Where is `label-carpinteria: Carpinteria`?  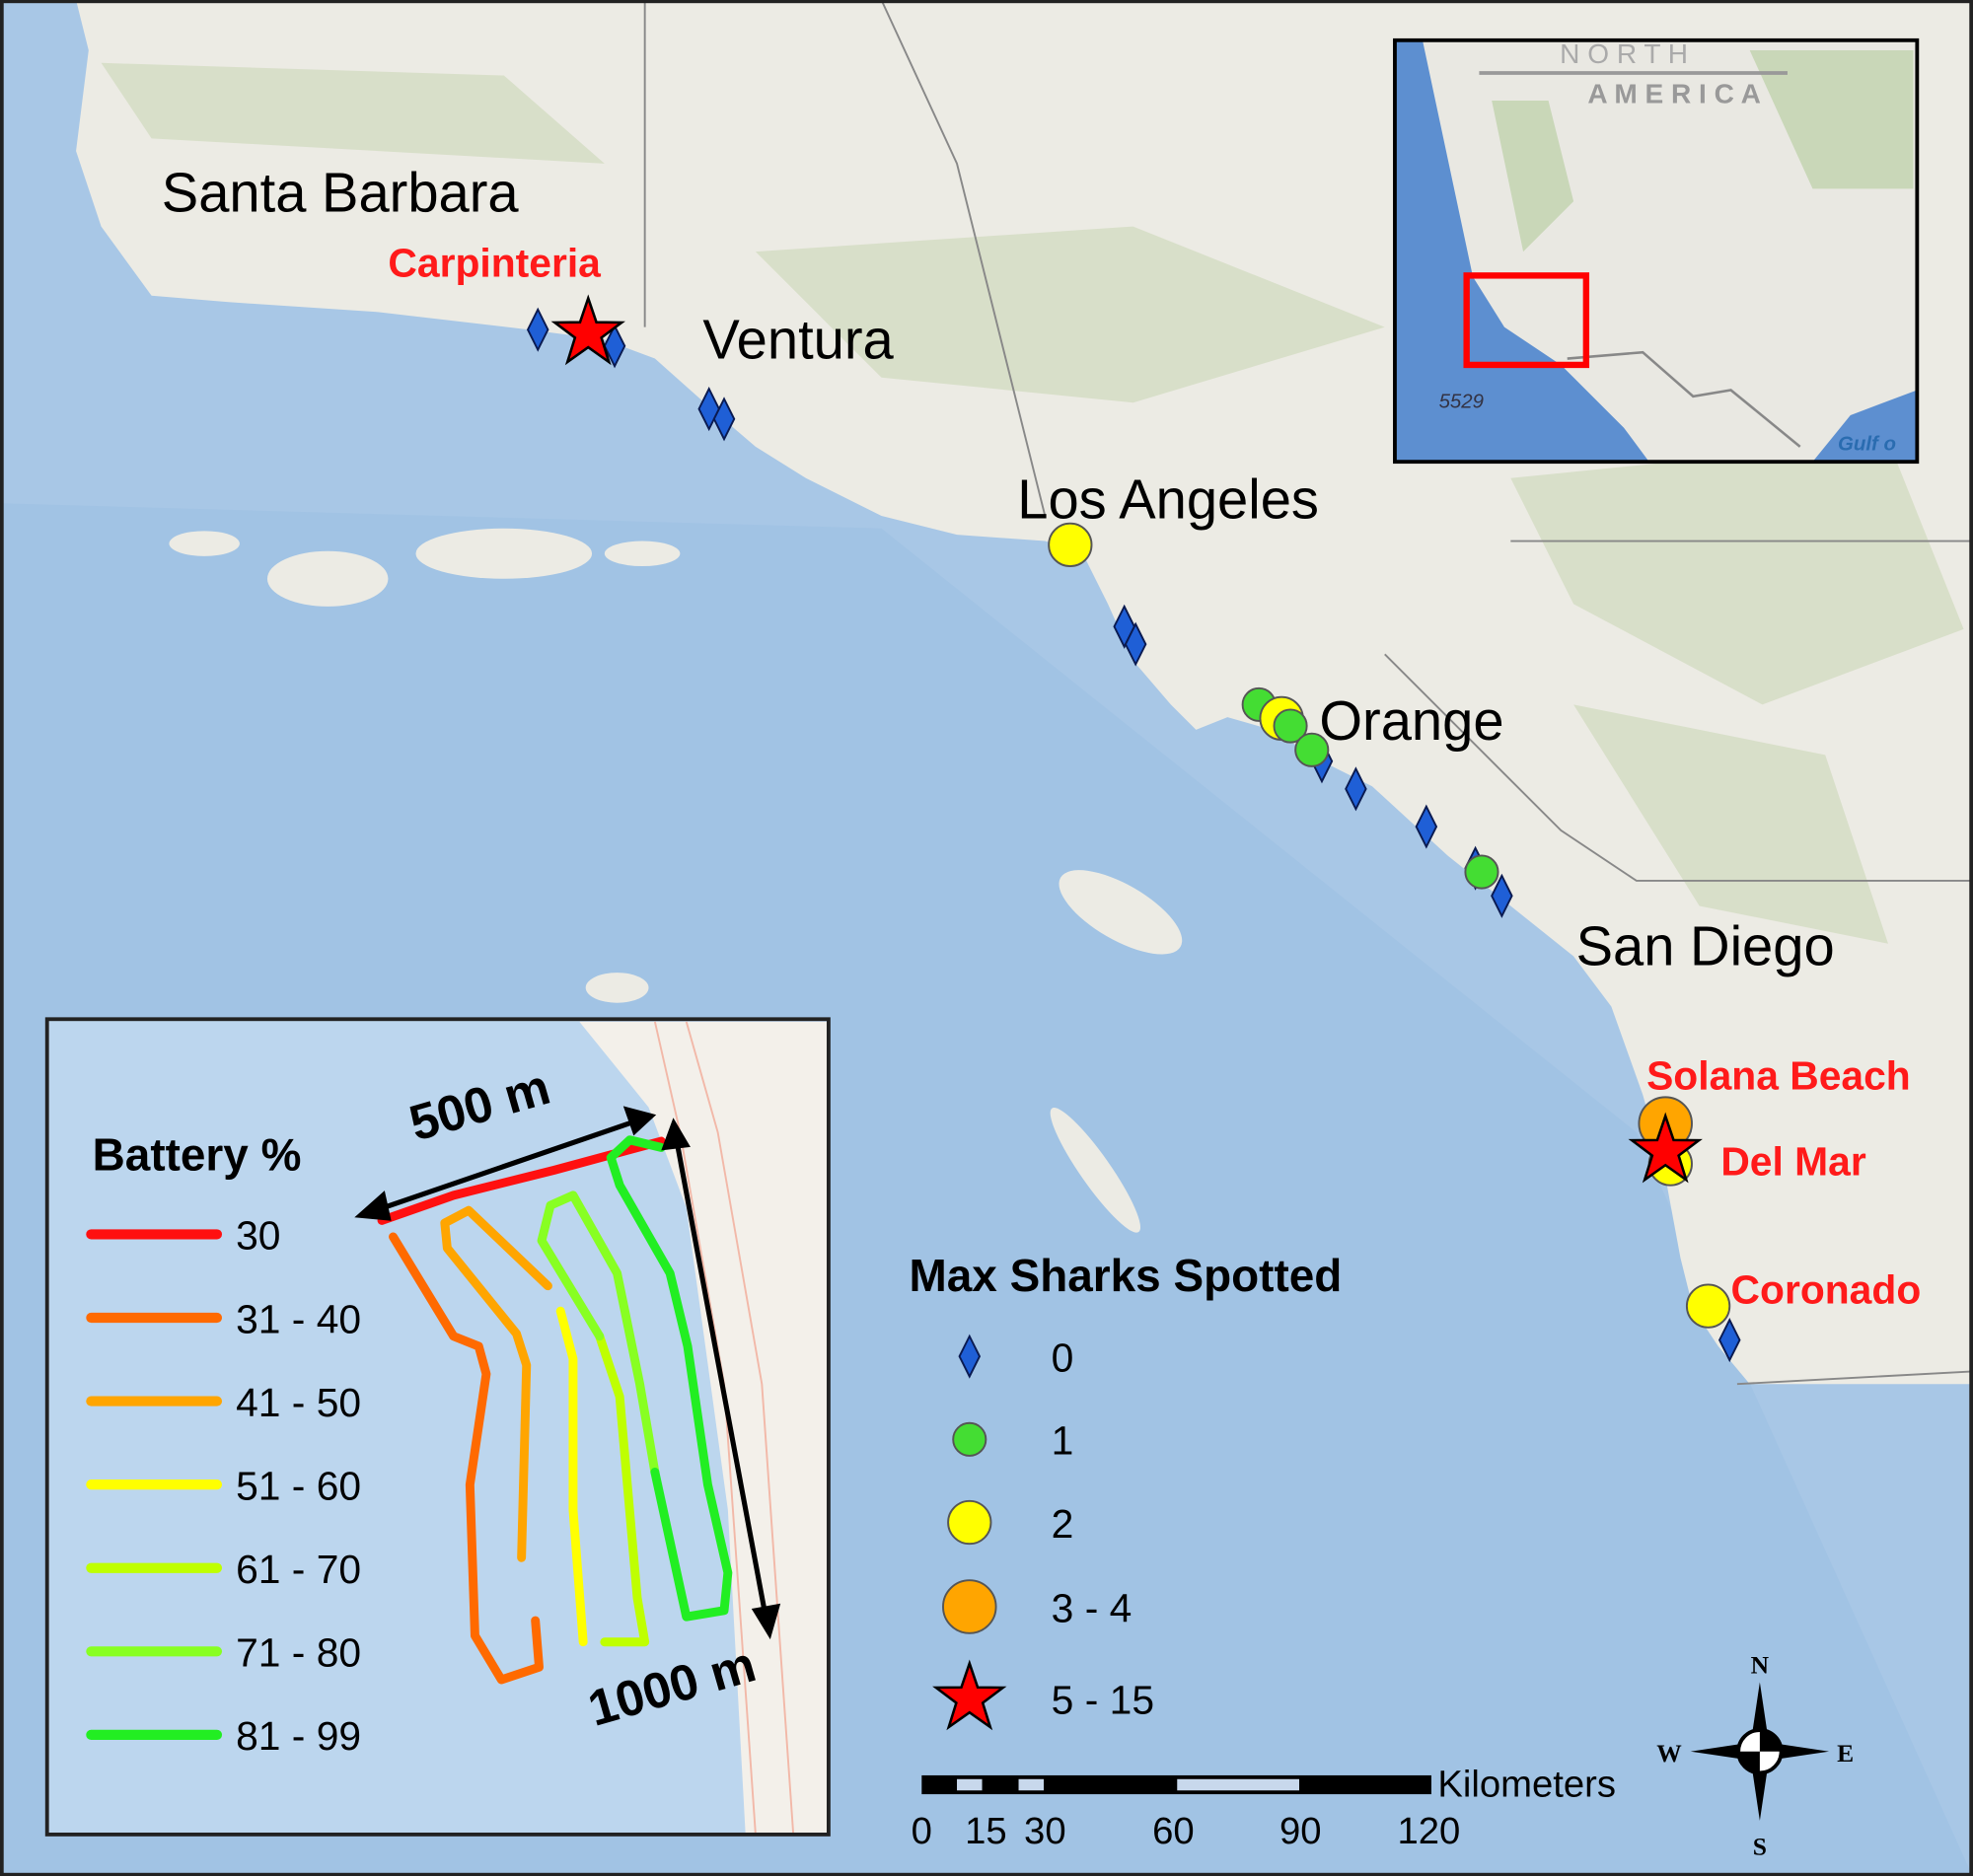 label-carpinteria: Carpinteria is located at coordinates (495, 263).